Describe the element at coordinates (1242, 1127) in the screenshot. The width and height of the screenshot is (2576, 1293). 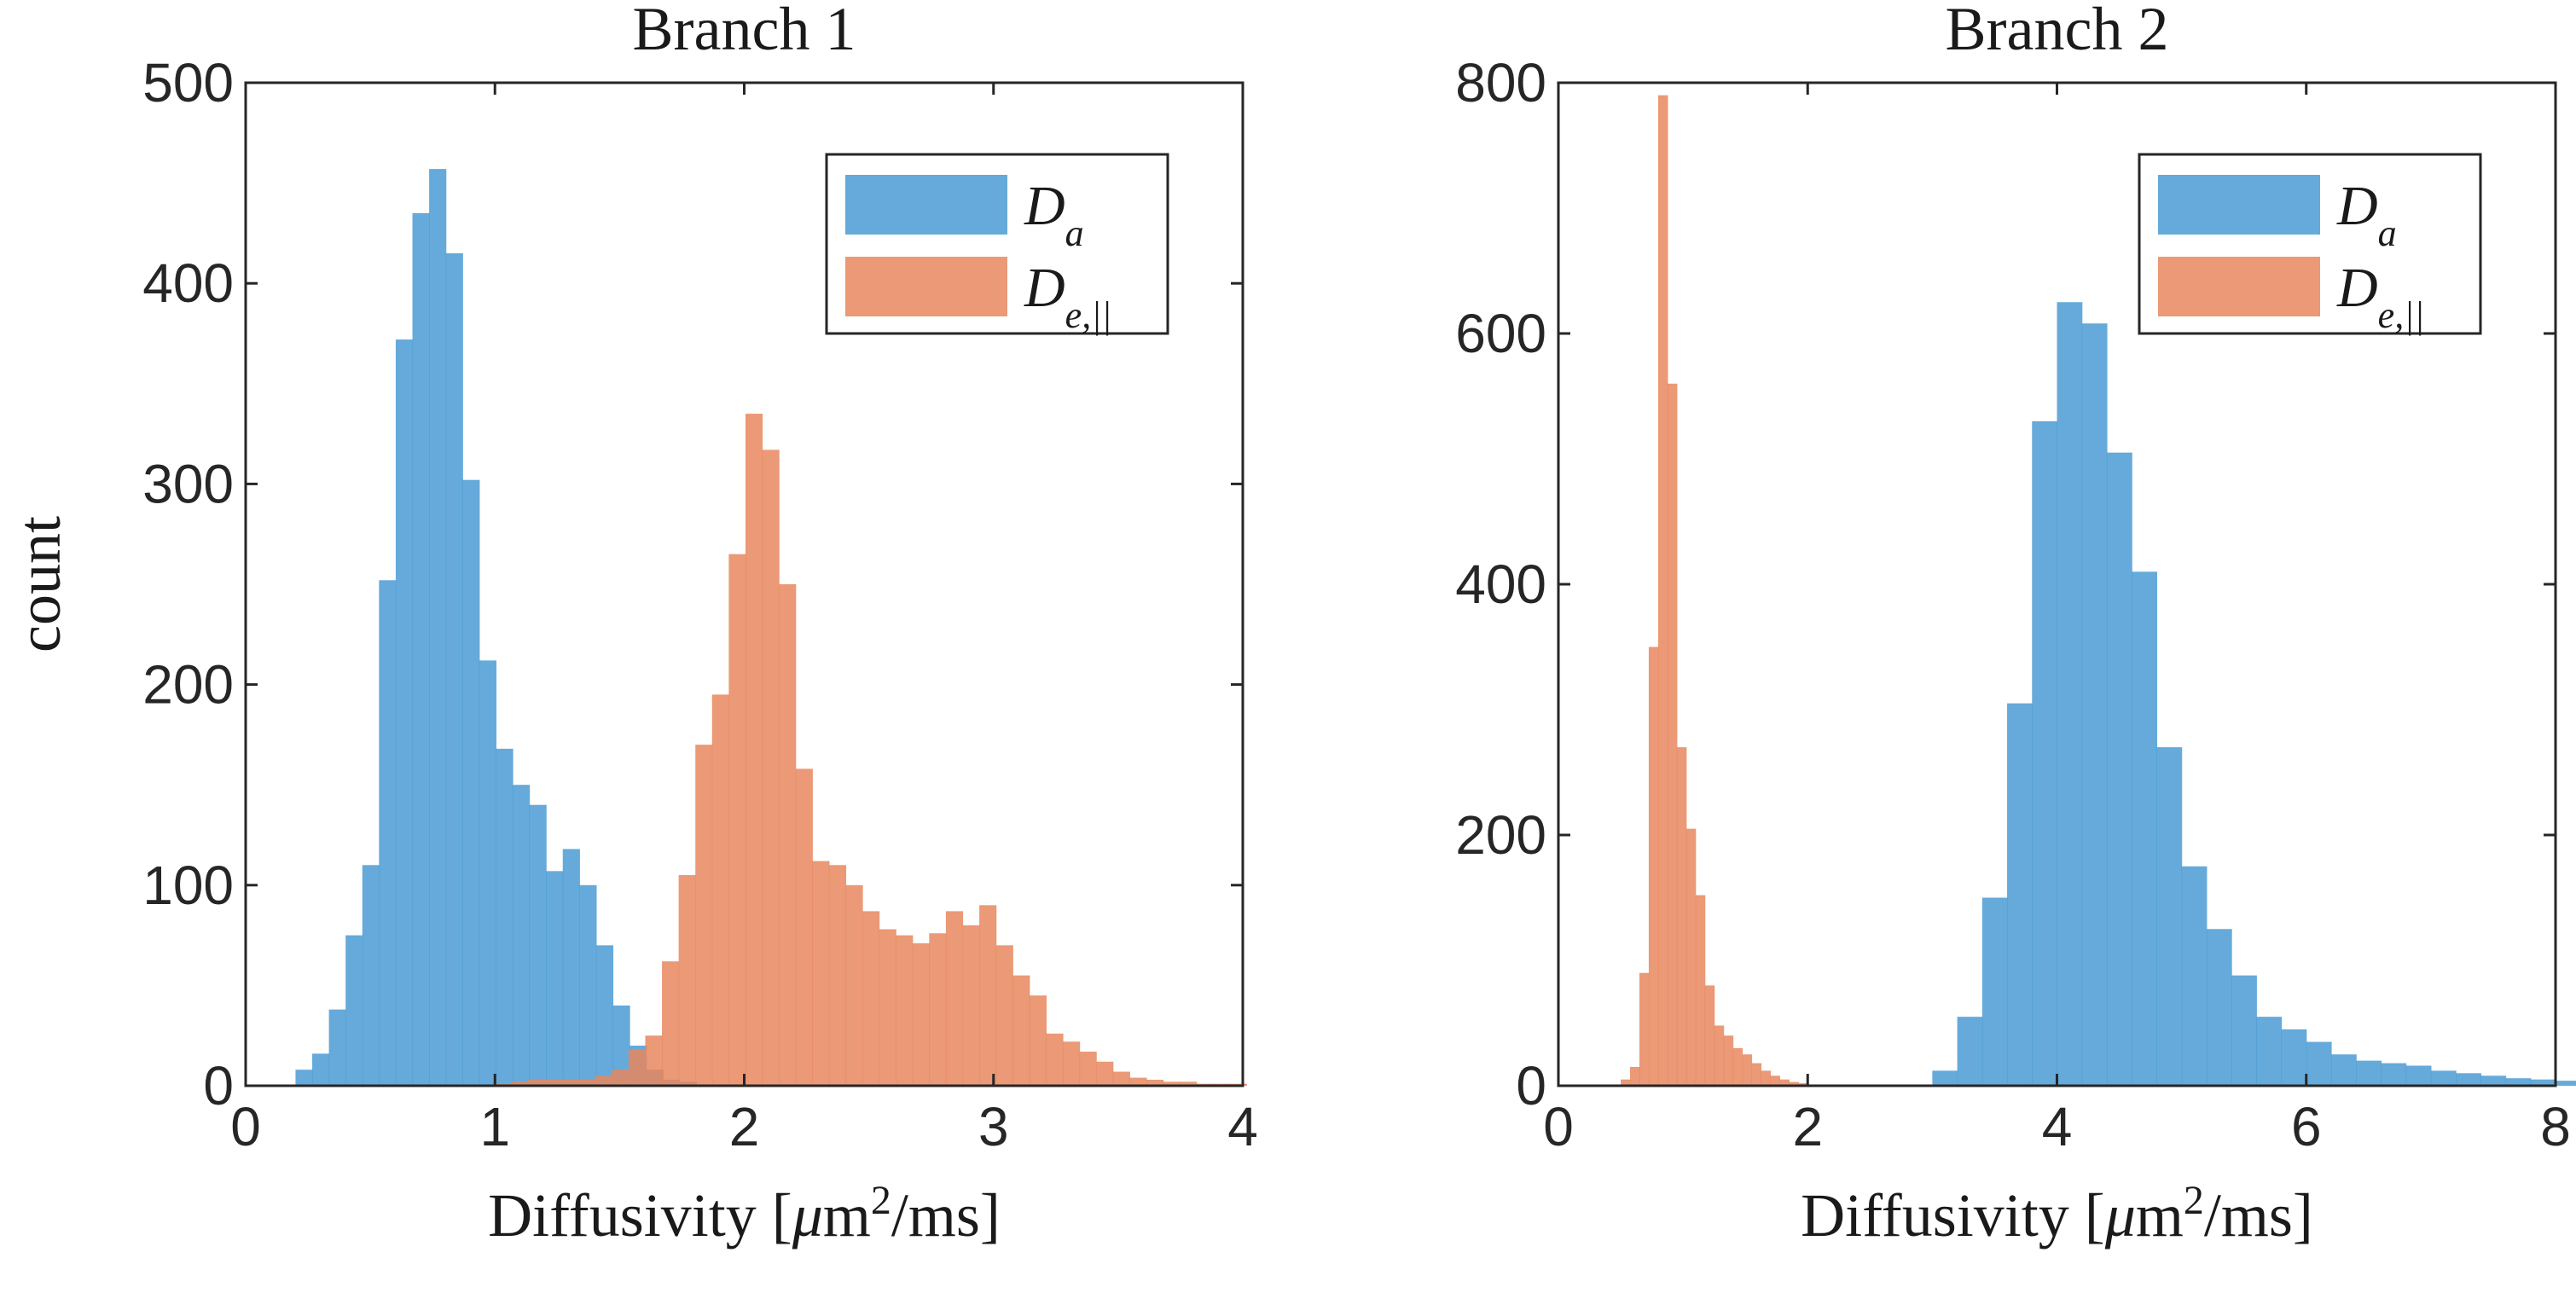
I see `x-tick-label: 4` at that location.